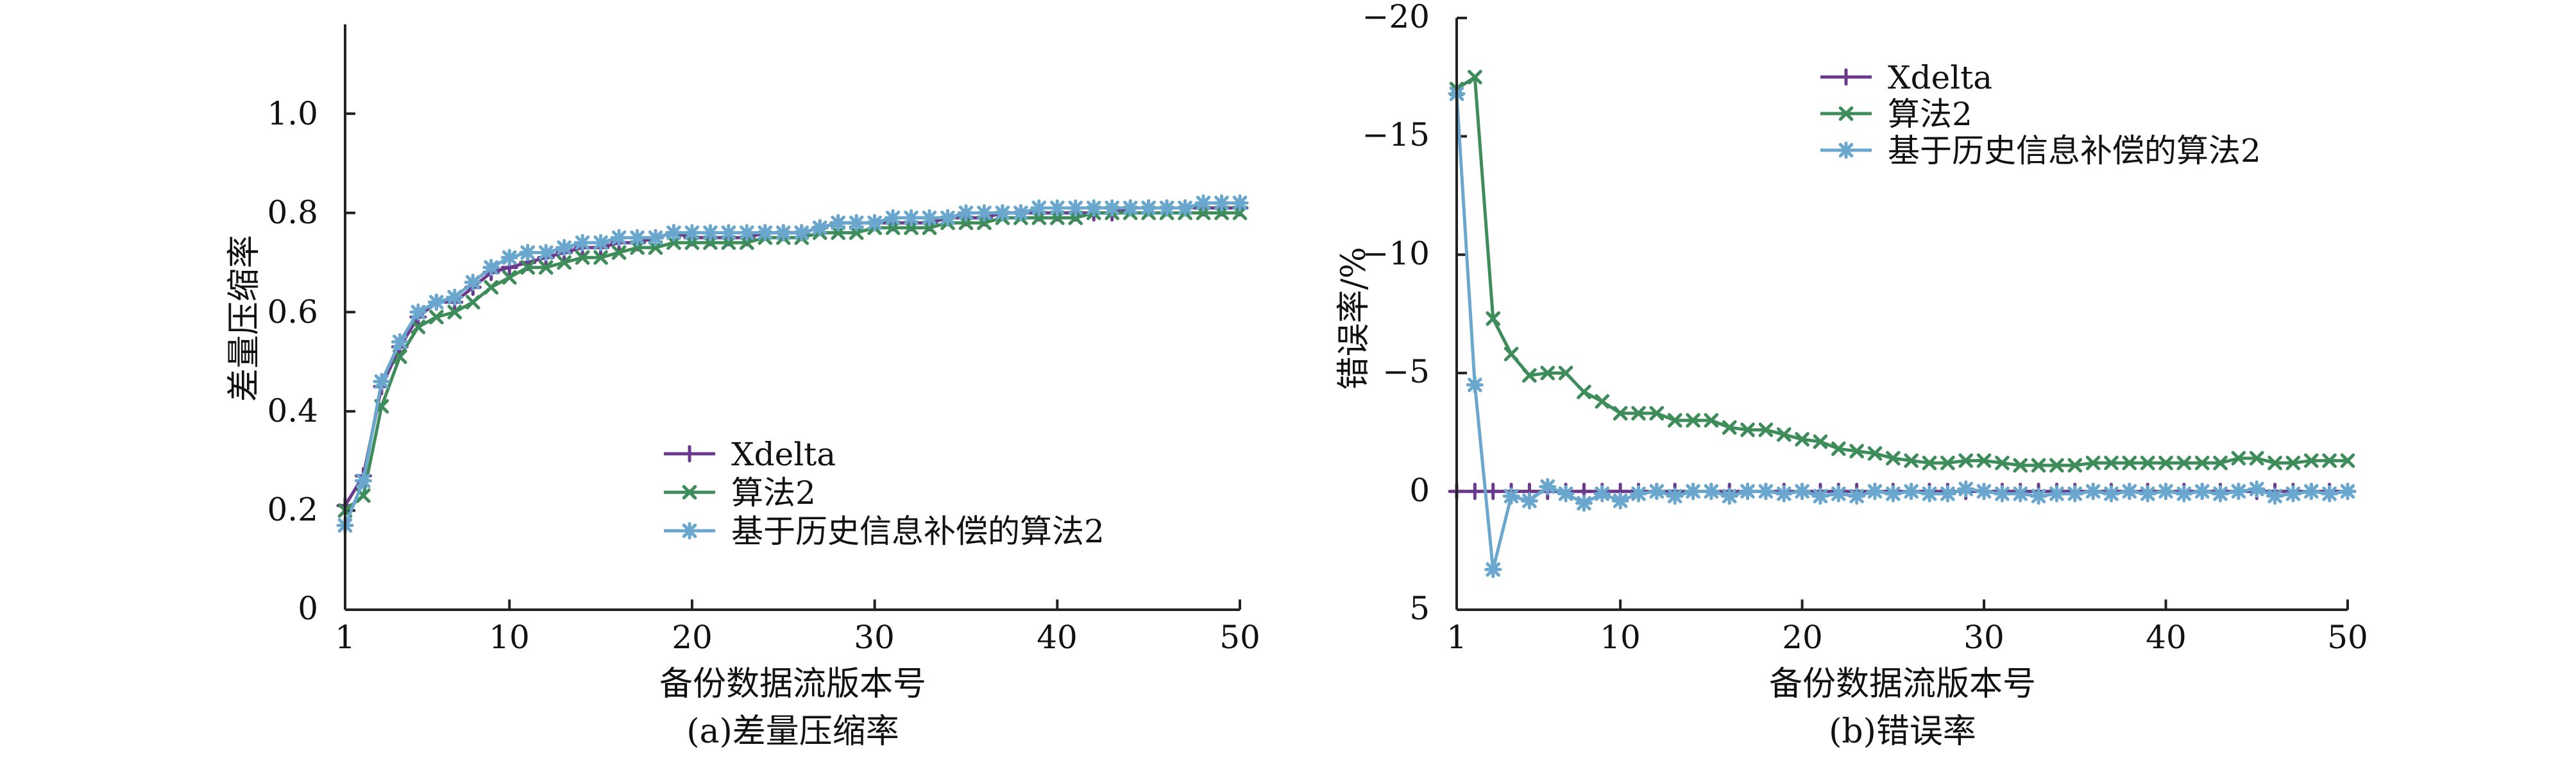 The width and height of the screenshot is (2576, 758). What do you see at coordinates (292, 212) in the screenshot?
I see `panel-a-y-tick-label: 0.8` at bounding box center [292, 212].